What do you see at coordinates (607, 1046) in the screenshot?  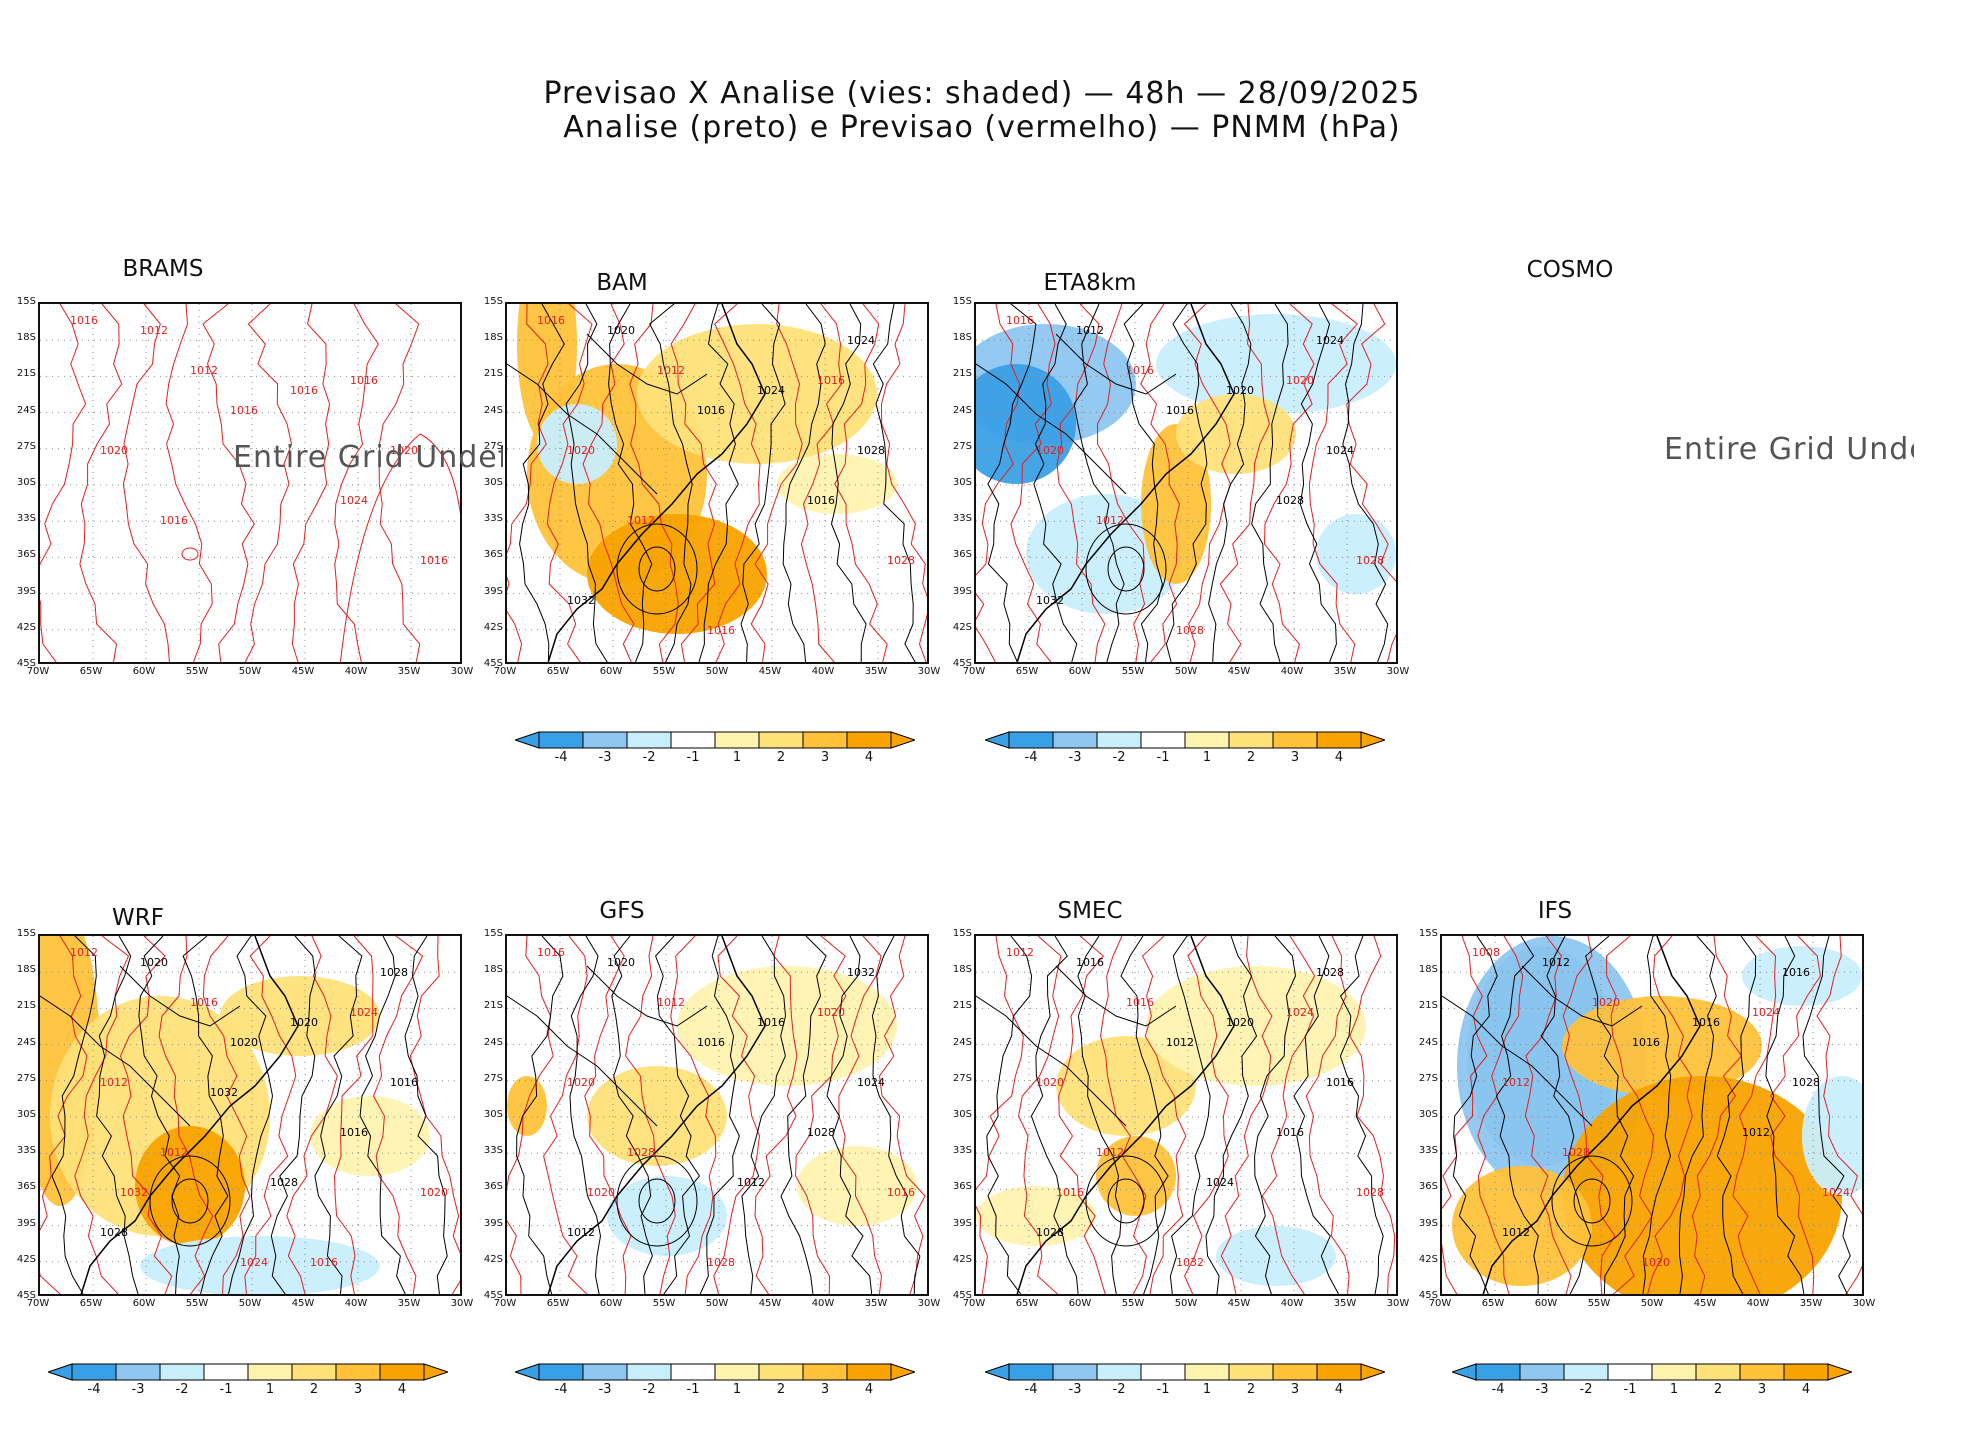 I see `country-border` at bounding box center [607, 1046].